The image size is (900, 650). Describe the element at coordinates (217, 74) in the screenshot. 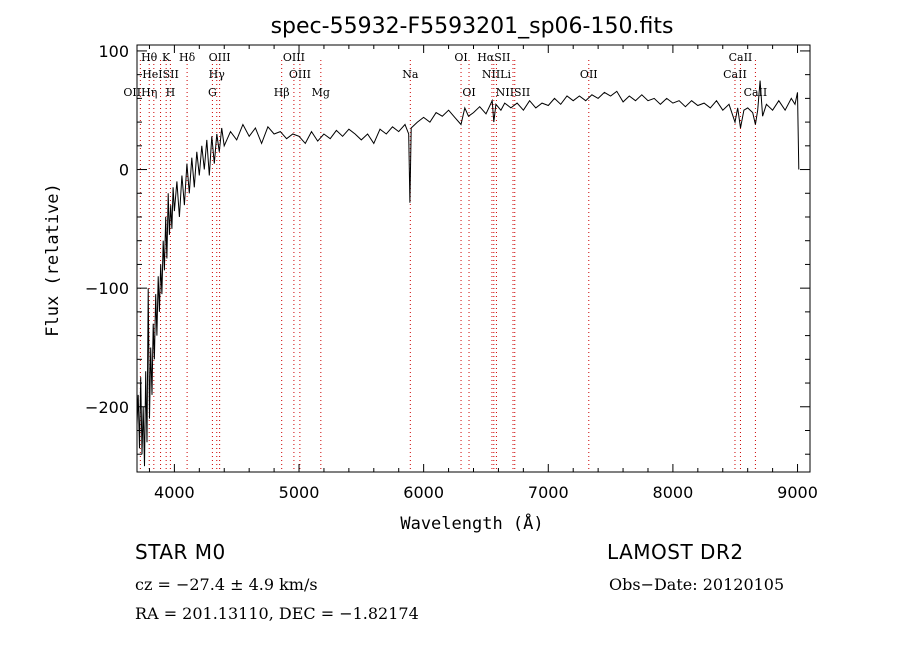

I see `line-marker-label: Hγ` at that location.